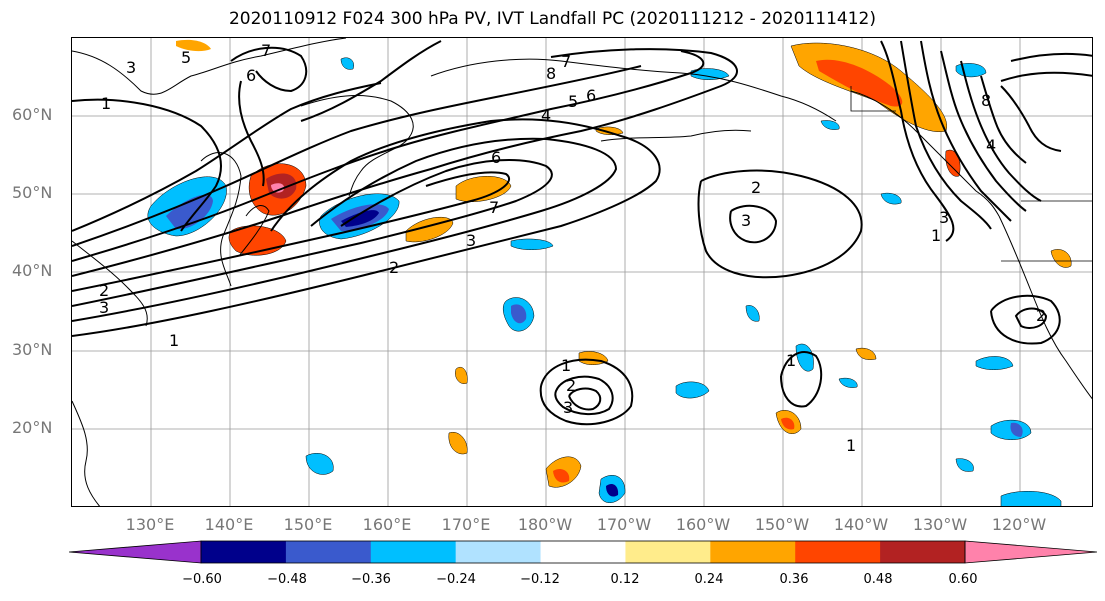 The image size is (1105, 601). Describe the element at coordinates (32, 114) in the screenshot. I see `lat-label-60n: 60°N` at that location.